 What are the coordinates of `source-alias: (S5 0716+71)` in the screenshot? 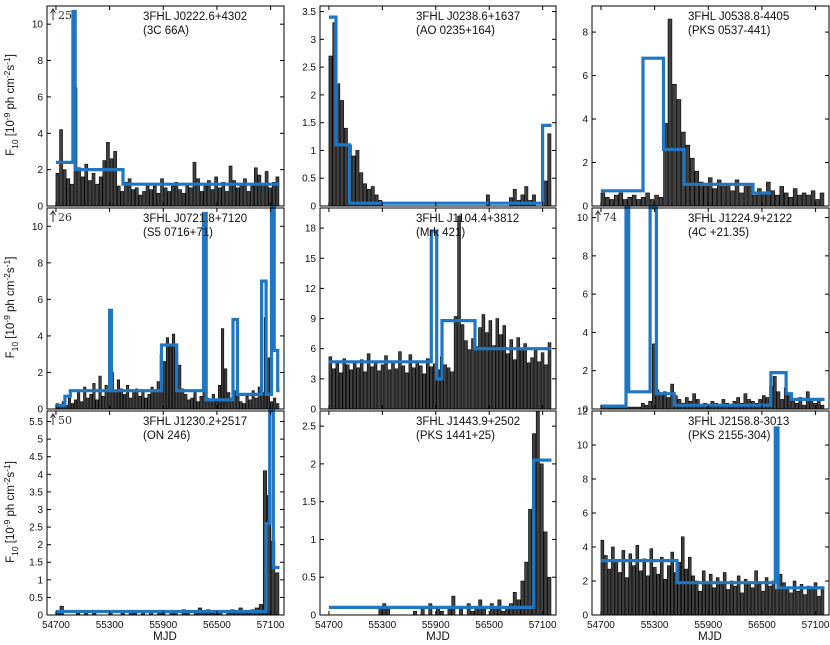 It's located at (178, 233).